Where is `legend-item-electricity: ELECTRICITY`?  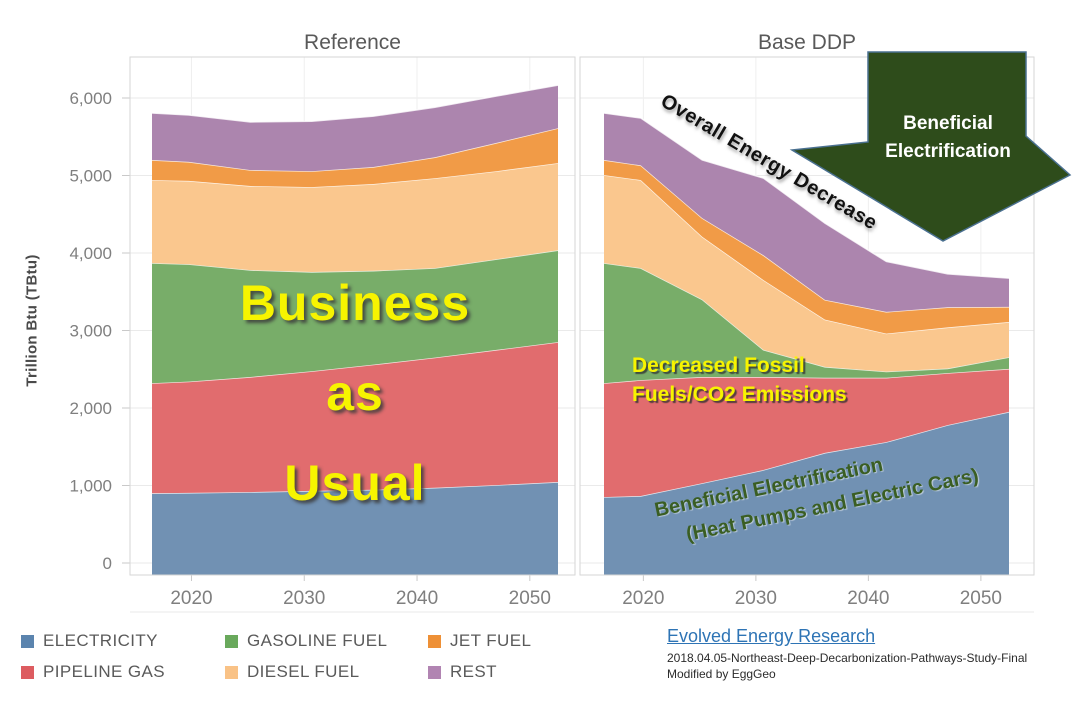 legend-item-electricity: ELECTRICITY is located at coordinates (89, 640).